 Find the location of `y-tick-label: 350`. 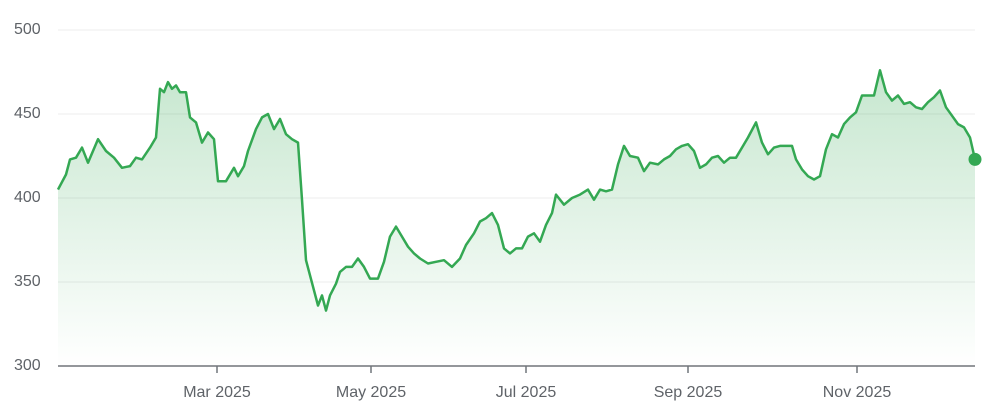

y-tick-label: 350 is located at coordinates (27, 281).